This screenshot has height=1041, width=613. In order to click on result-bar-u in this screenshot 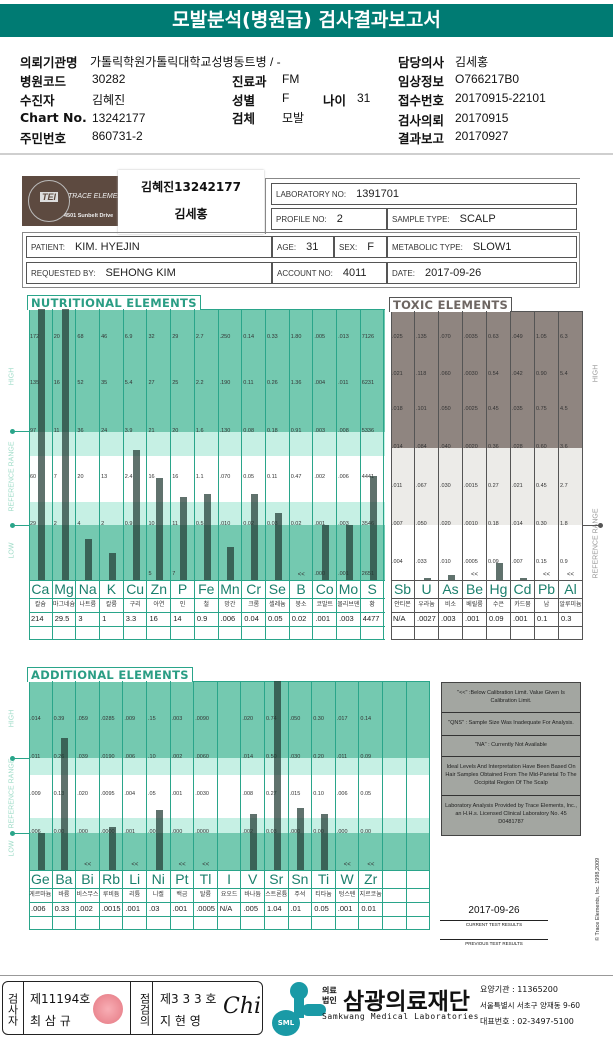, I will do `click(427, 579)`.